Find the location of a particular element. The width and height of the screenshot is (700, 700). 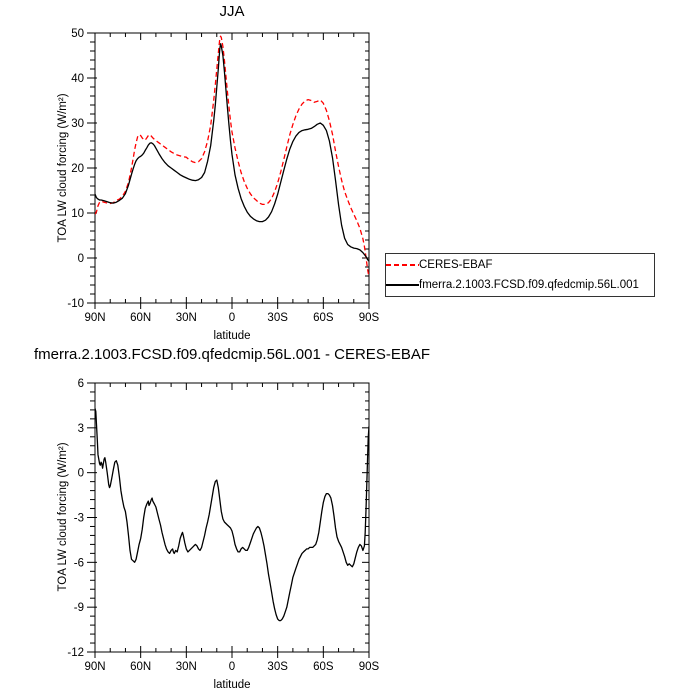

y-tick-label: -12 is located at coordinates (75, 653).